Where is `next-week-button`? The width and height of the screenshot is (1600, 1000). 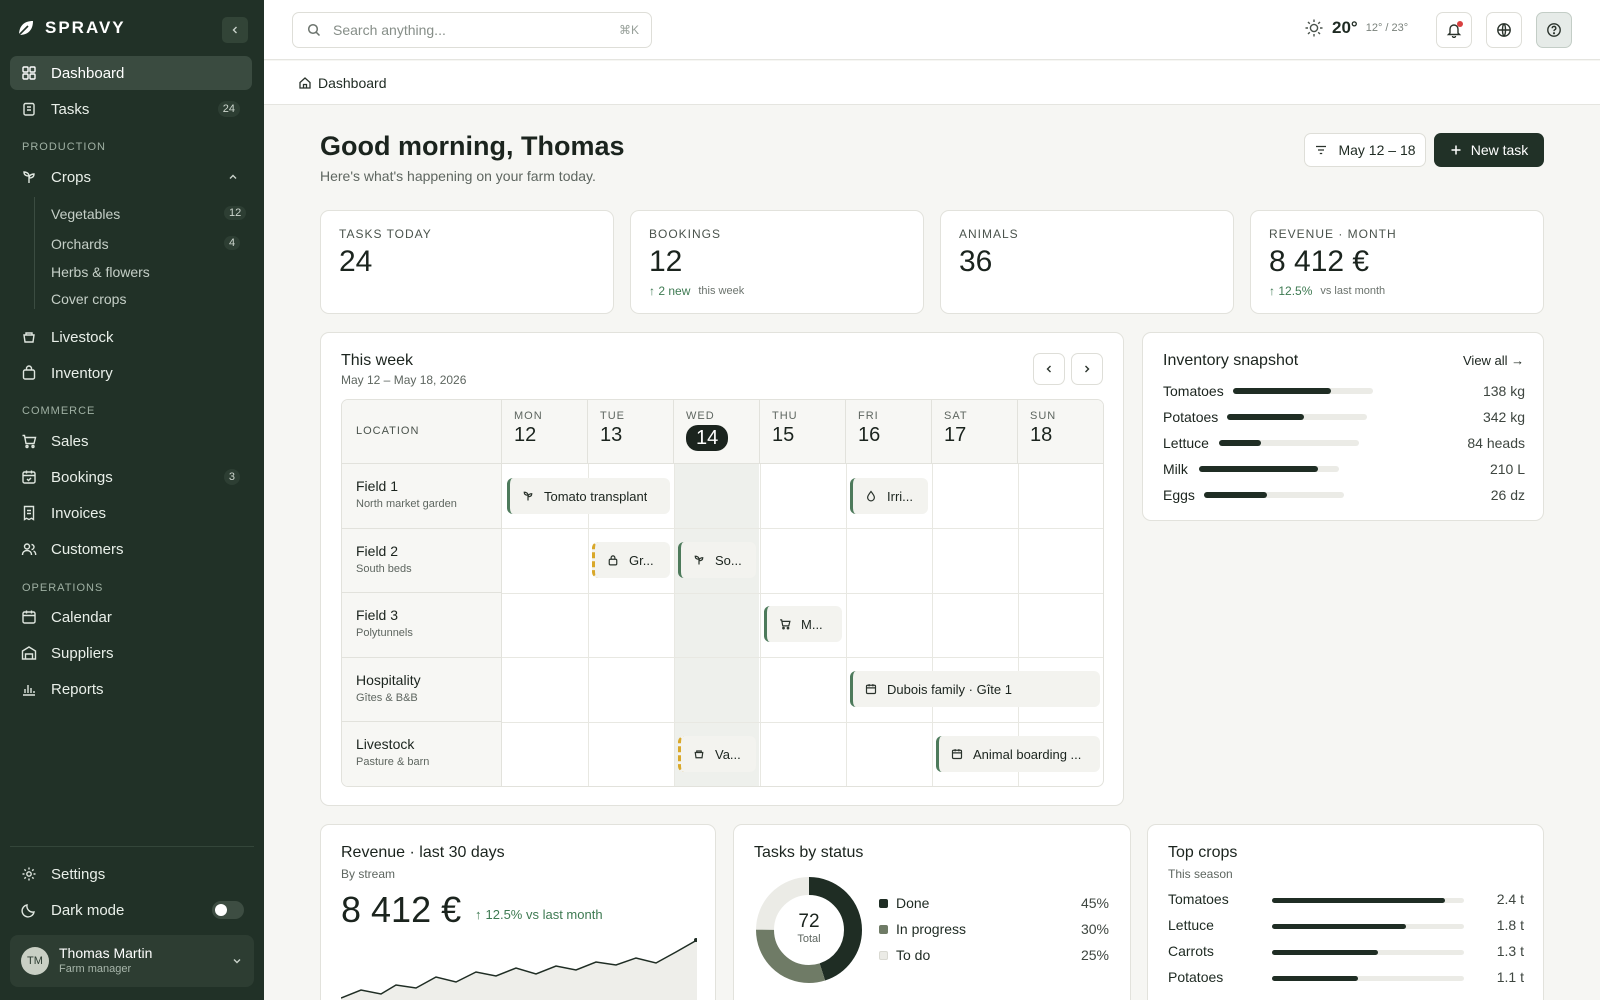 next-week-button is located at coordinates (1087, 369).